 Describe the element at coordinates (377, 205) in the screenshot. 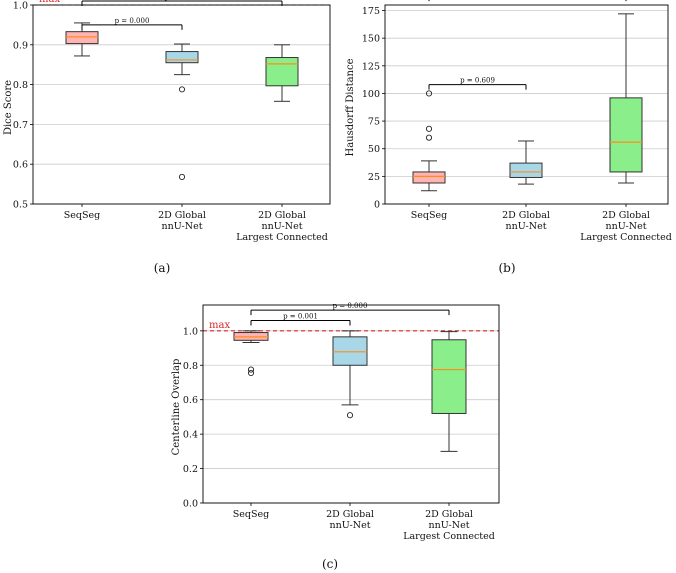

I see `y-tick-label: 0` at that location.